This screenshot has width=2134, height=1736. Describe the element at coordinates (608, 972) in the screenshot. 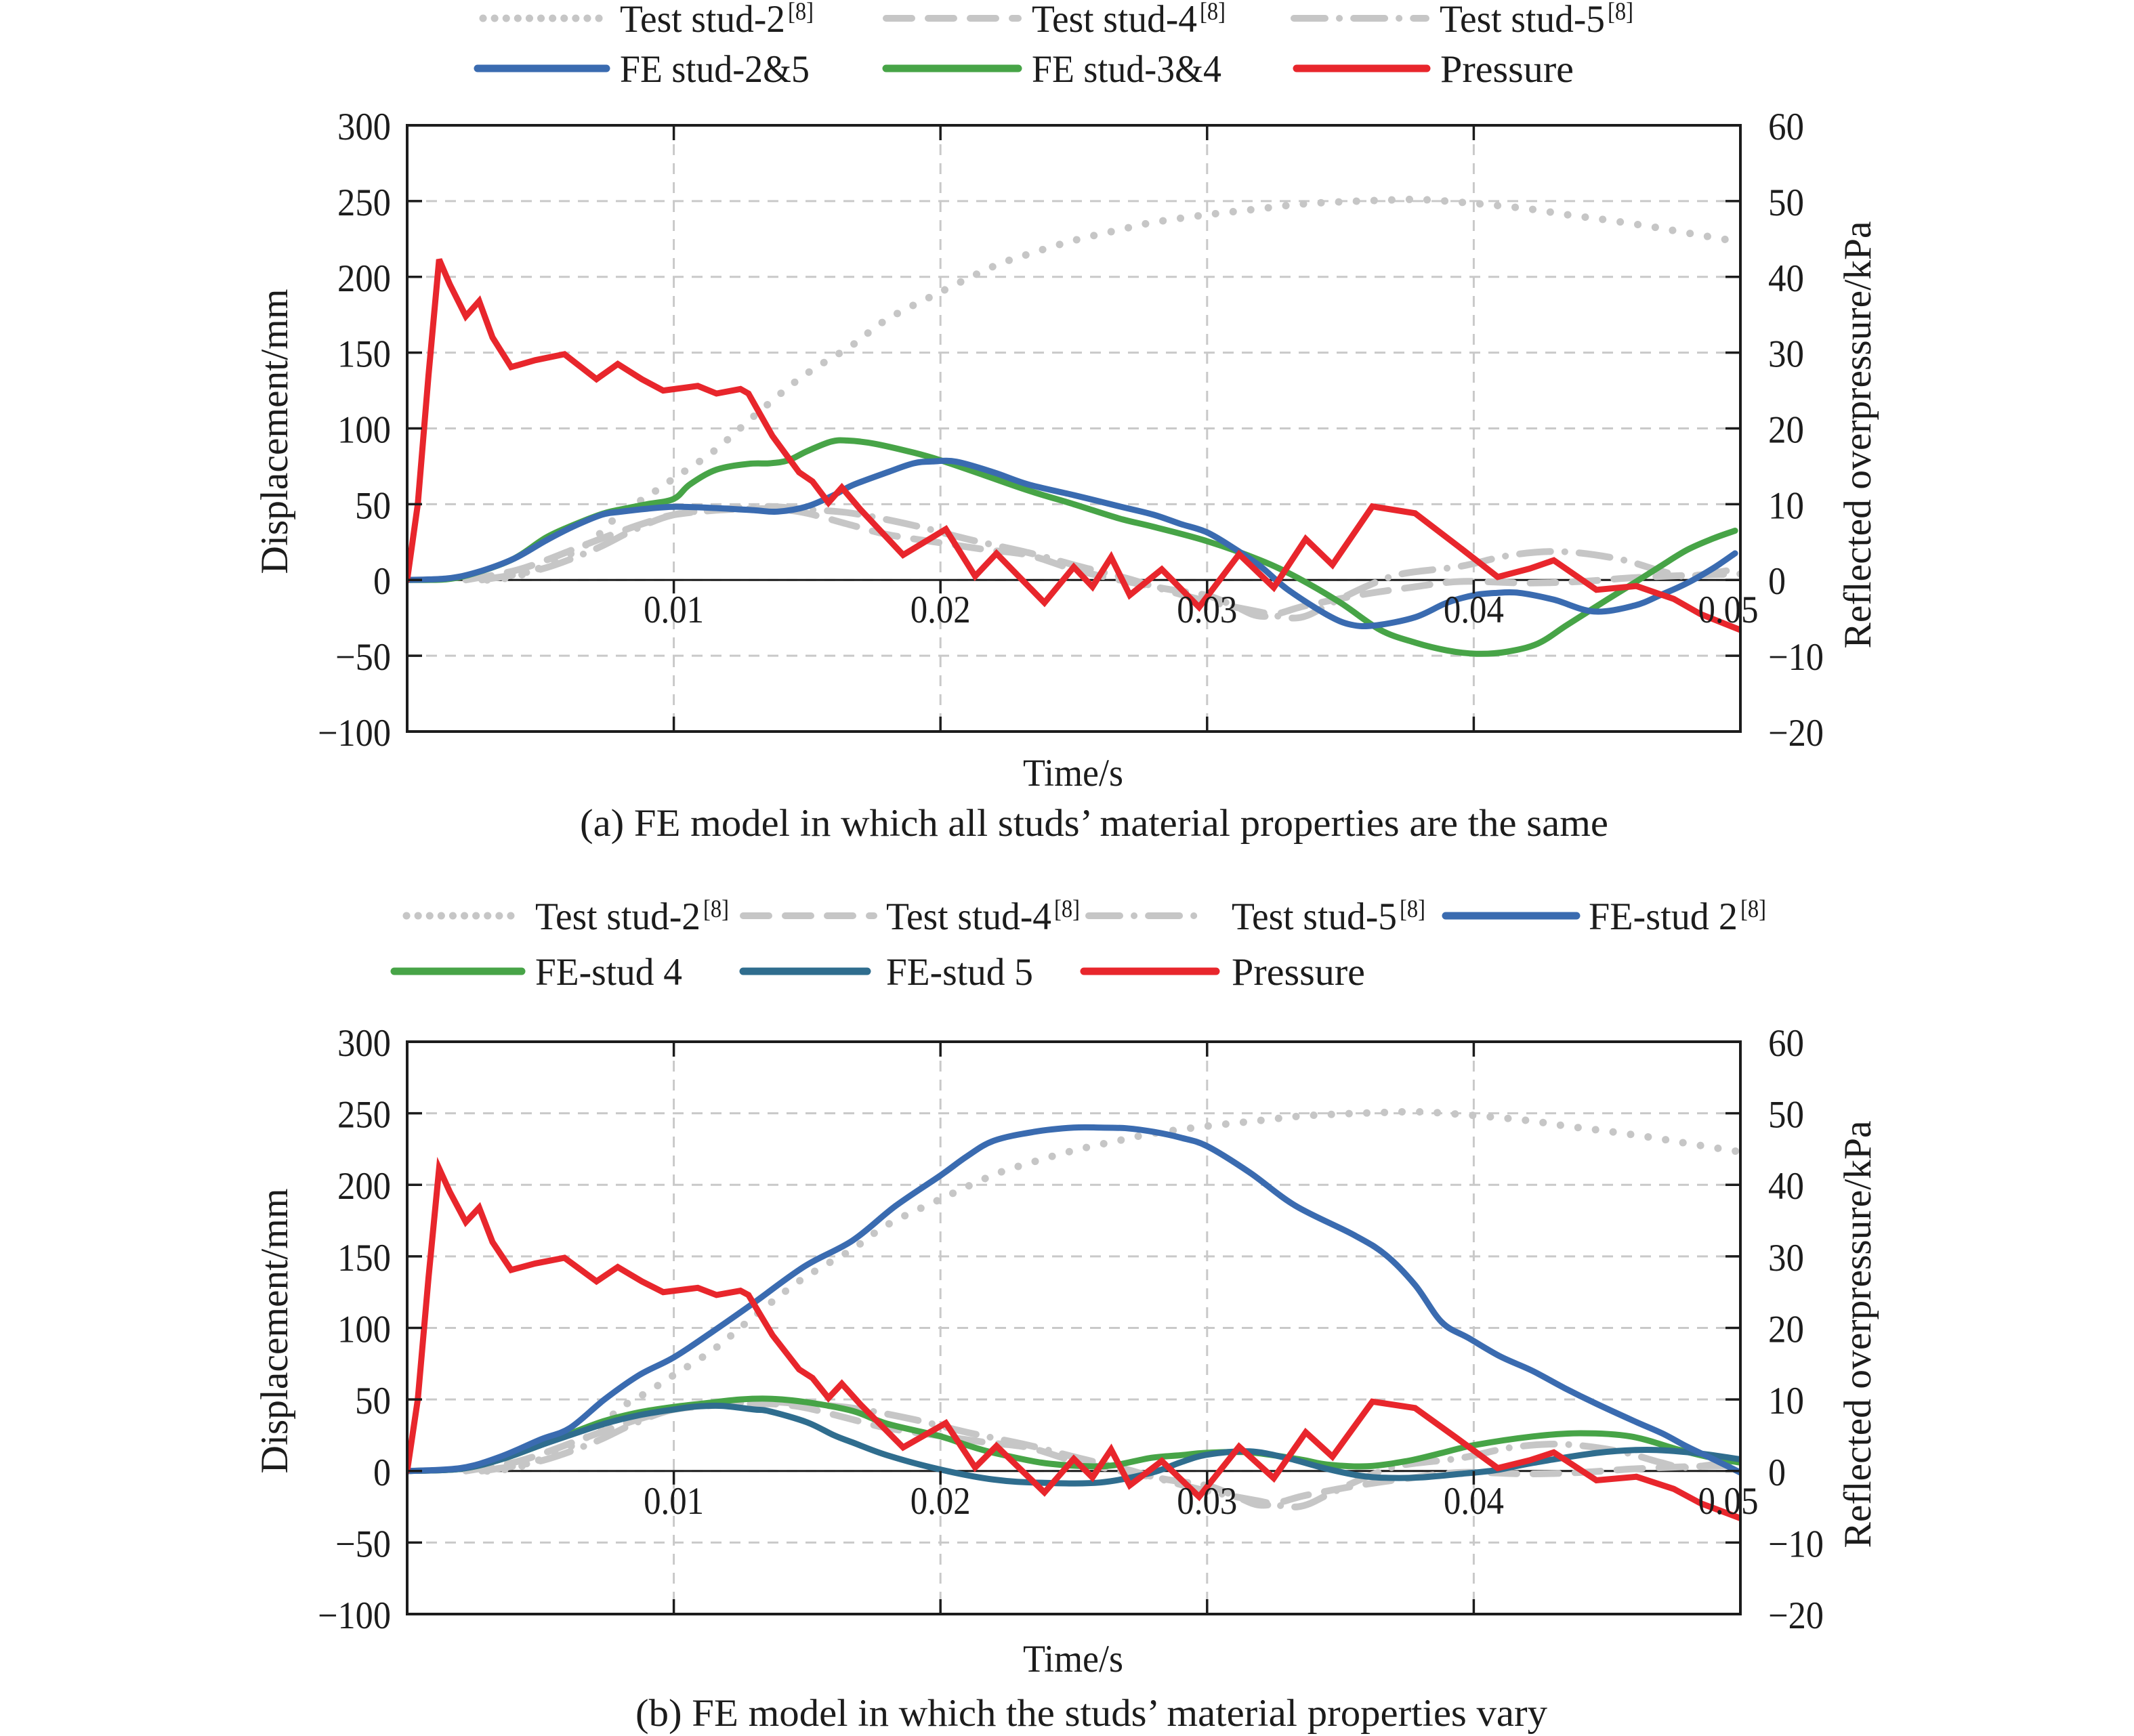

I see `svg-text: FE-stud 4` at that location.